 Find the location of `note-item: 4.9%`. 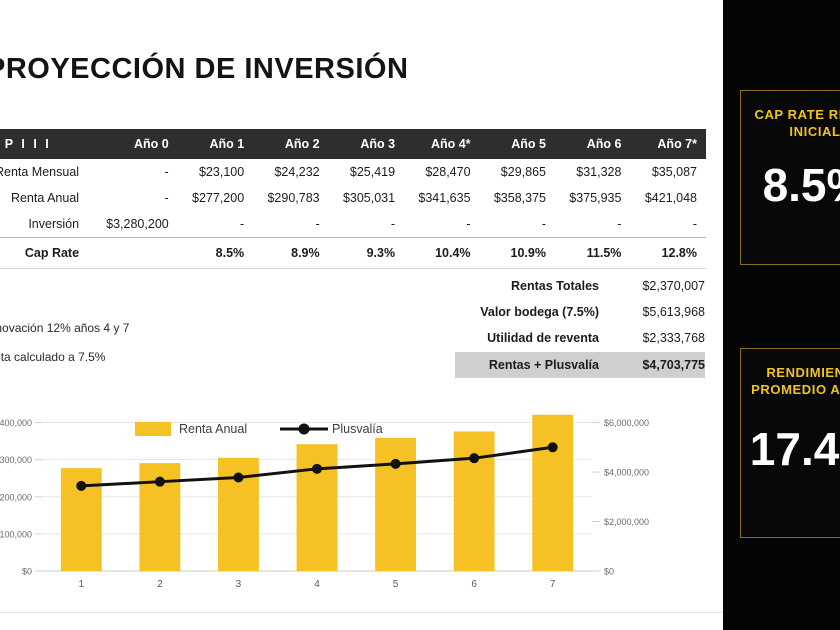

note-item: 4.9% is located at coordinates (187, 299).